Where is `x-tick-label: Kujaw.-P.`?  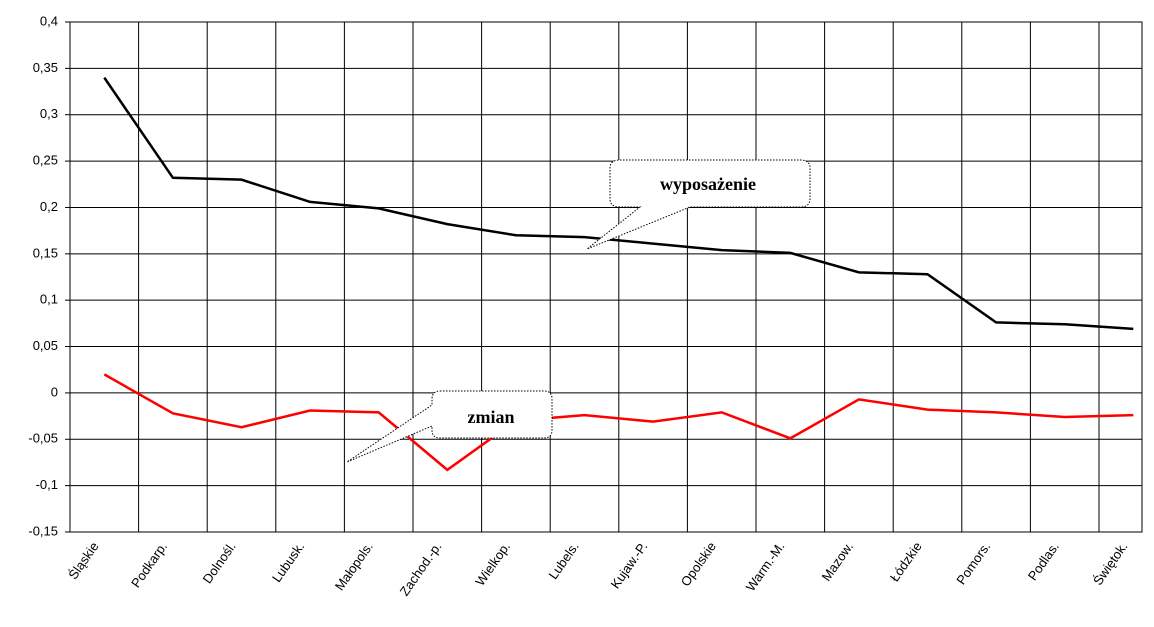 x-tick-label: Kujaw.-P. is located at coordinates (629, 565).